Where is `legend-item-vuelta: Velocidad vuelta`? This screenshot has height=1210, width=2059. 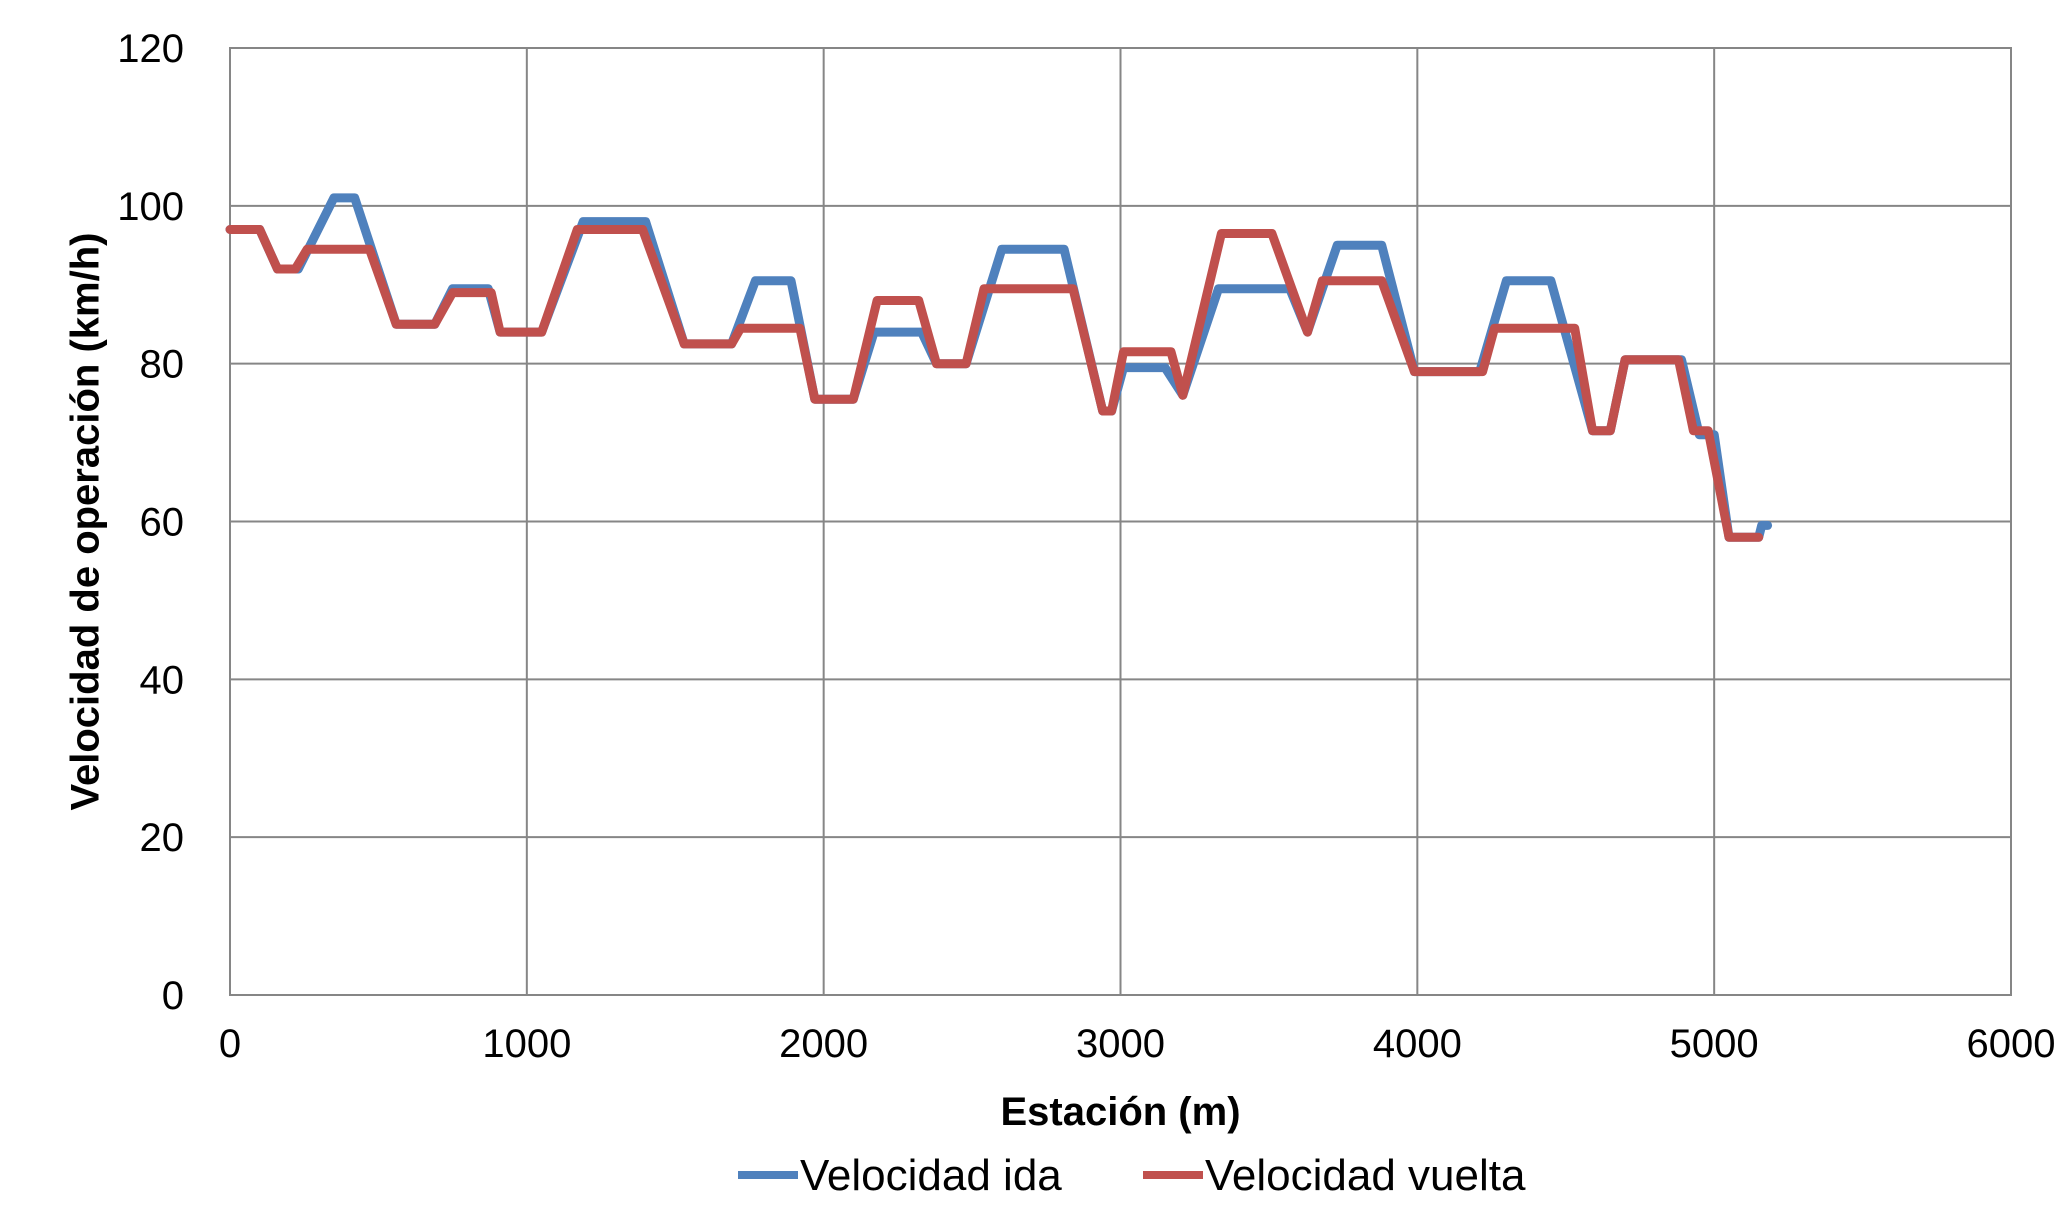
legend-item-vuelta: Velocidad vuelta is located at coordinates (1334, 1175).